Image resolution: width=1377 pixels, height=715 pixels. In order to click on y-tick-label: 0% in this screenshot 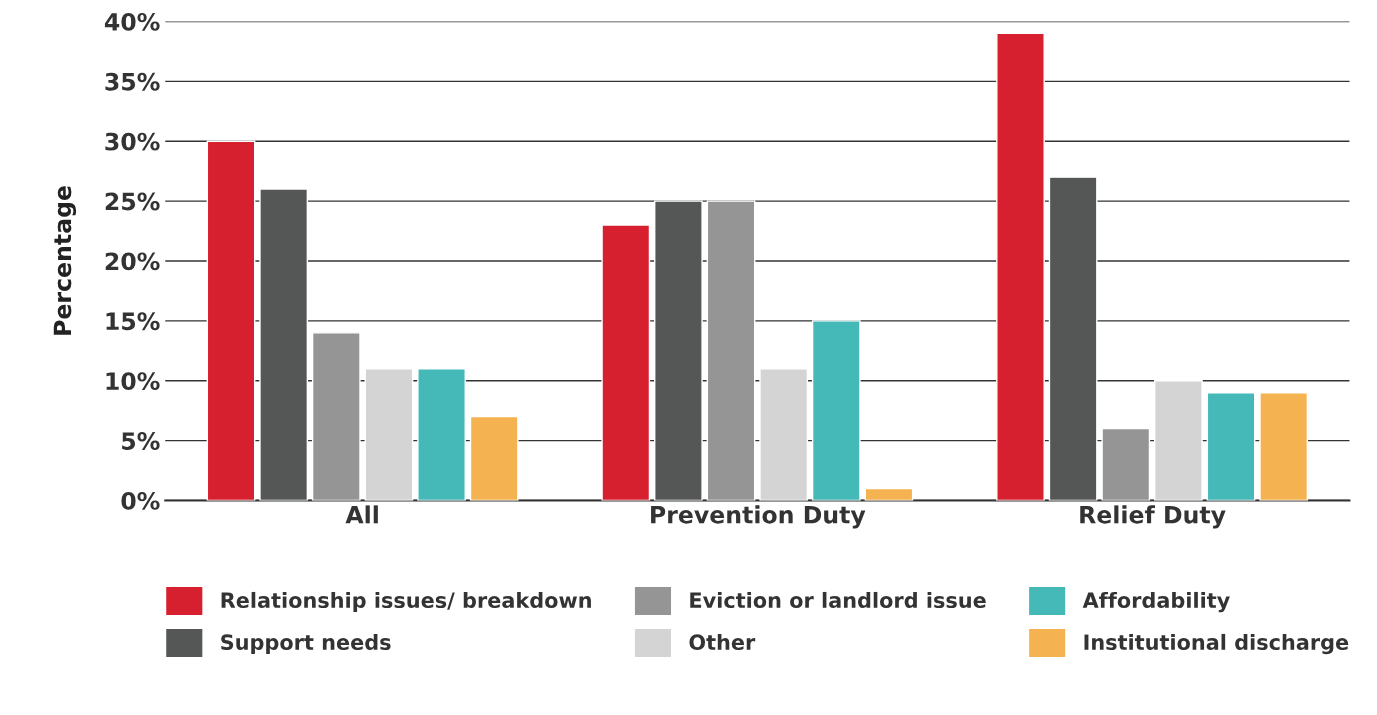, I will do `click(140, 500)`.